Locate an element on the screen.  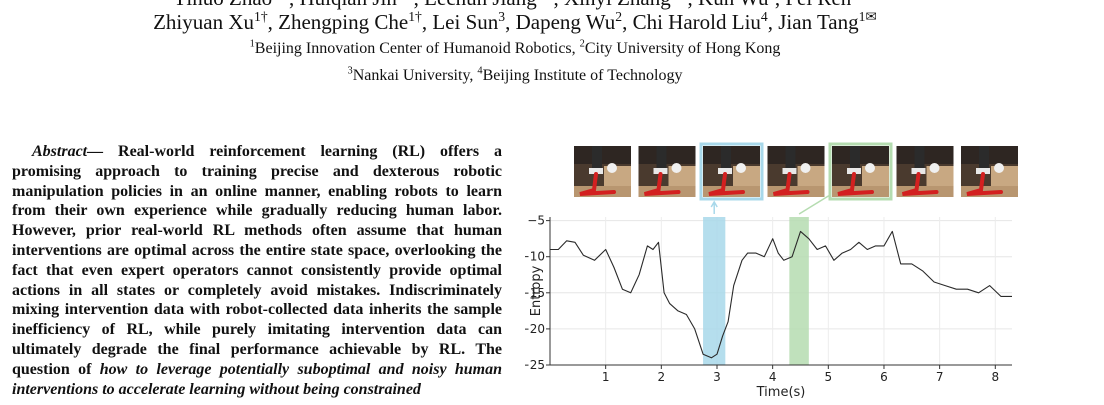
x-tick-label: 8 is located at coordinates (995, 377).